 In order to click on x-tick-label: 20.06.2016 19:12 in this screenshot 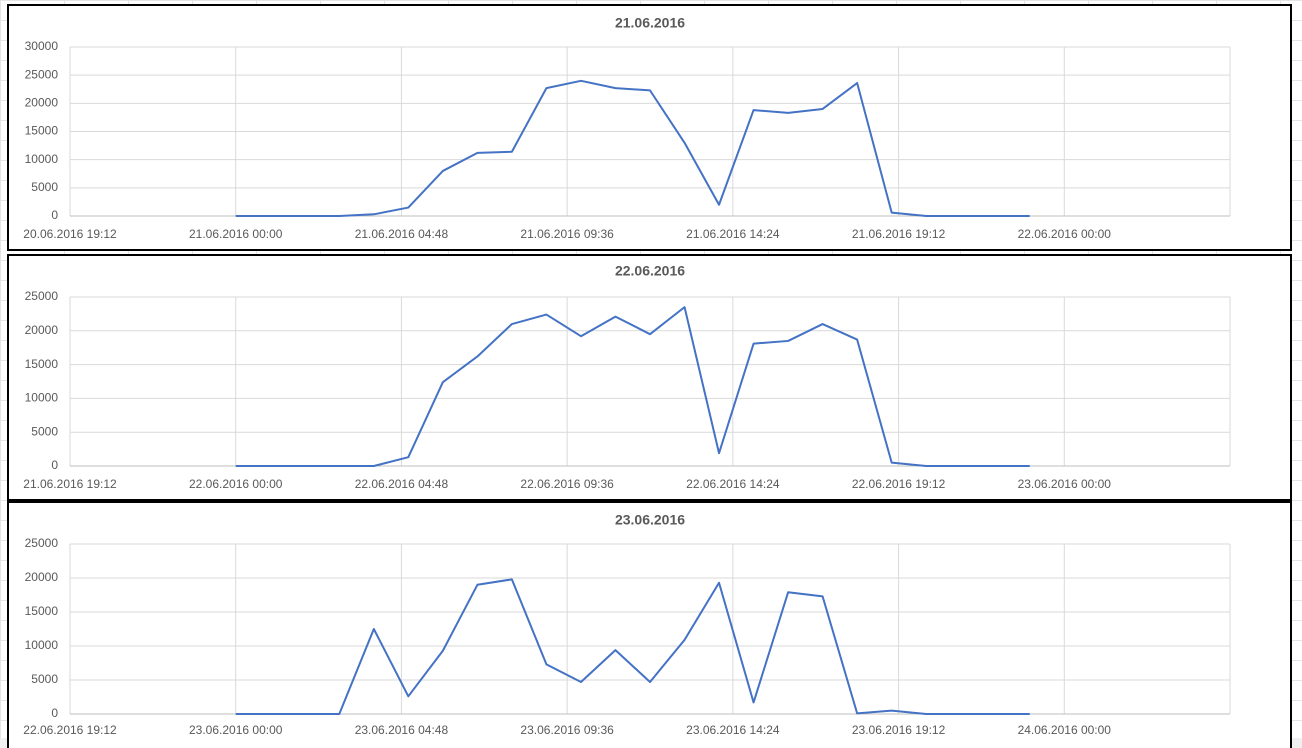, I will do `click(70, 234)`.